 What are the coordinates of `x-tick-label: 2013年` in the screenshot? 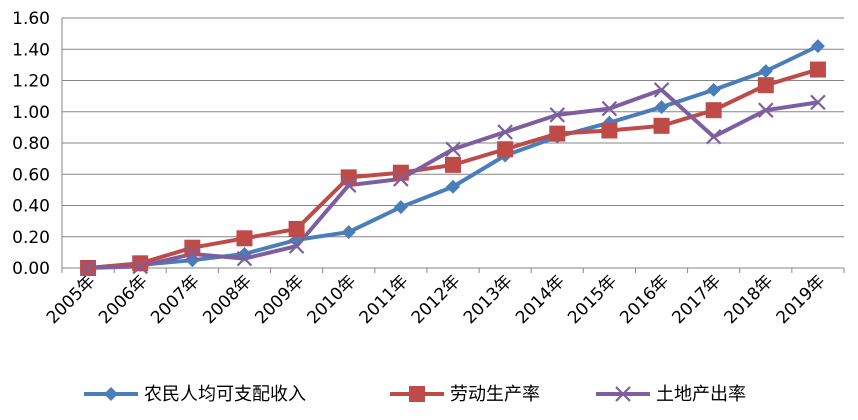 It's located at (488, 299).